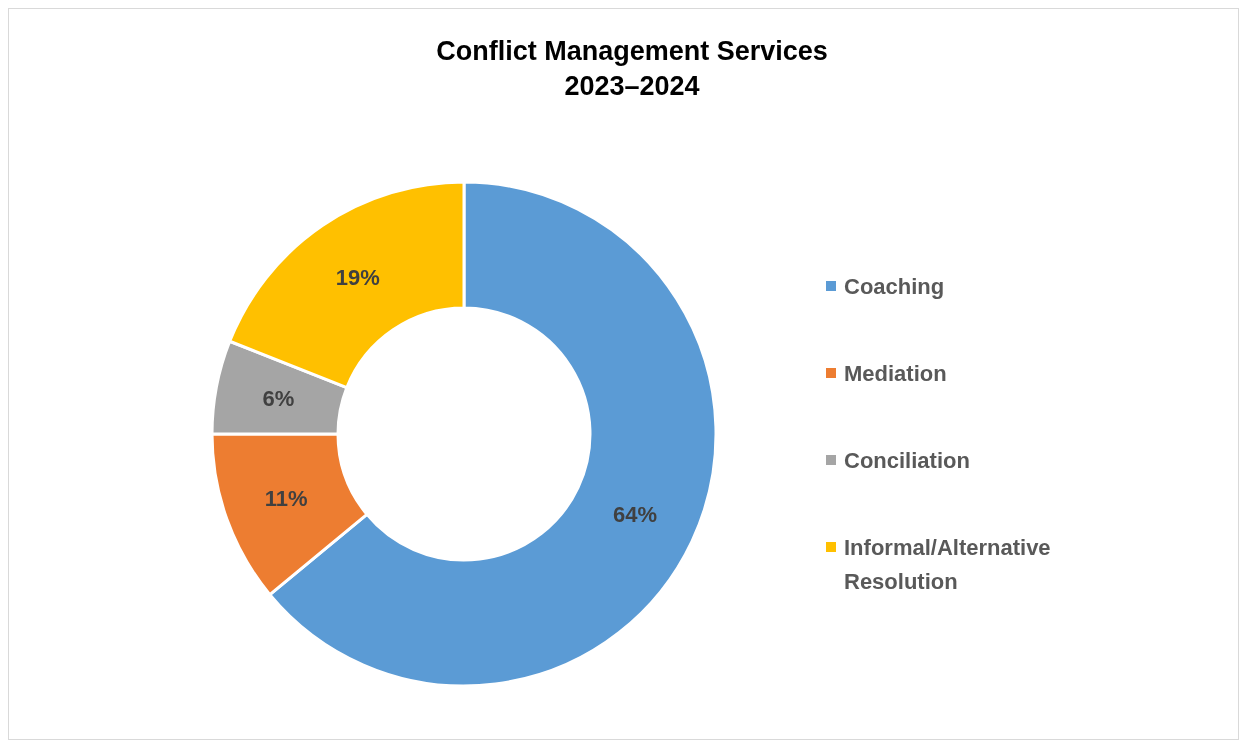 The height and width of the screenshot is (748, 1247). What do you see at coordinates (632, 68) in the screenshot?
I see `chart-title: Conflict Management Services 2023–2024` at bounding box center [632, 68].